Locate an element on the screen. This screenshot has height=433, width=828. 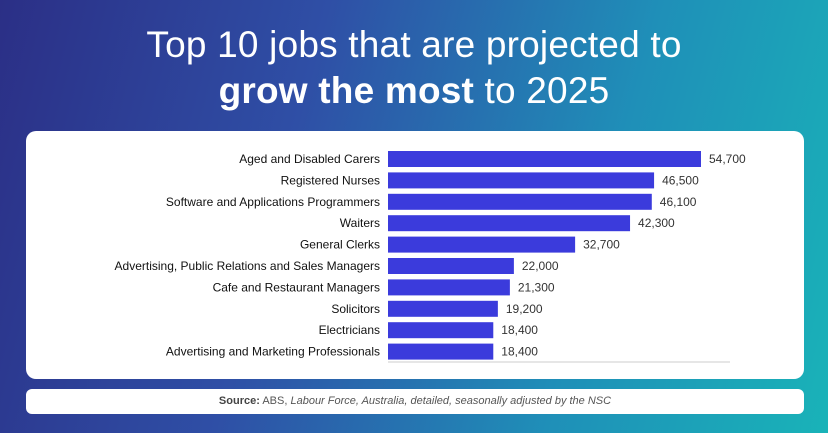
value-label: 46,100 is located at coordinates (678, 202).